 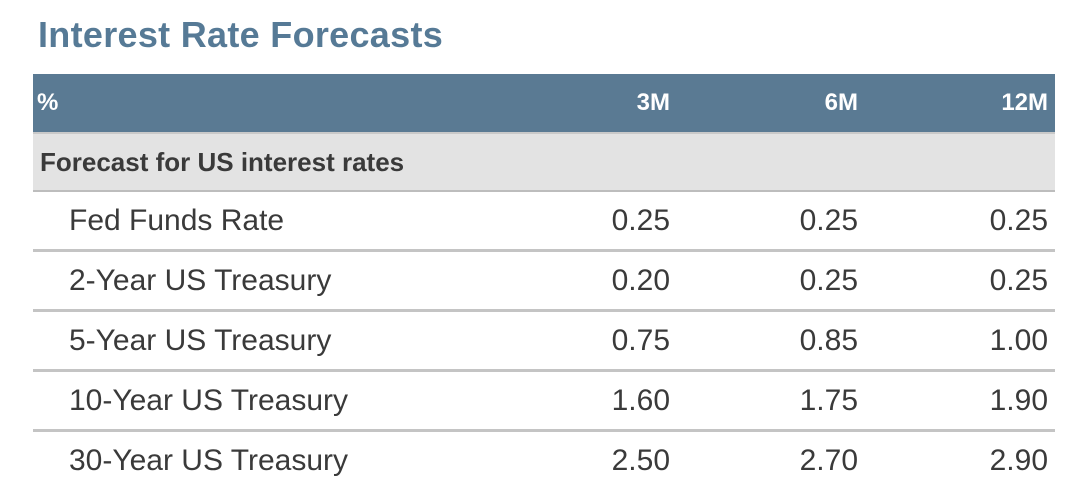 I want to click on table-header: % 3M 6M 12M, so click(x=544, y=103).